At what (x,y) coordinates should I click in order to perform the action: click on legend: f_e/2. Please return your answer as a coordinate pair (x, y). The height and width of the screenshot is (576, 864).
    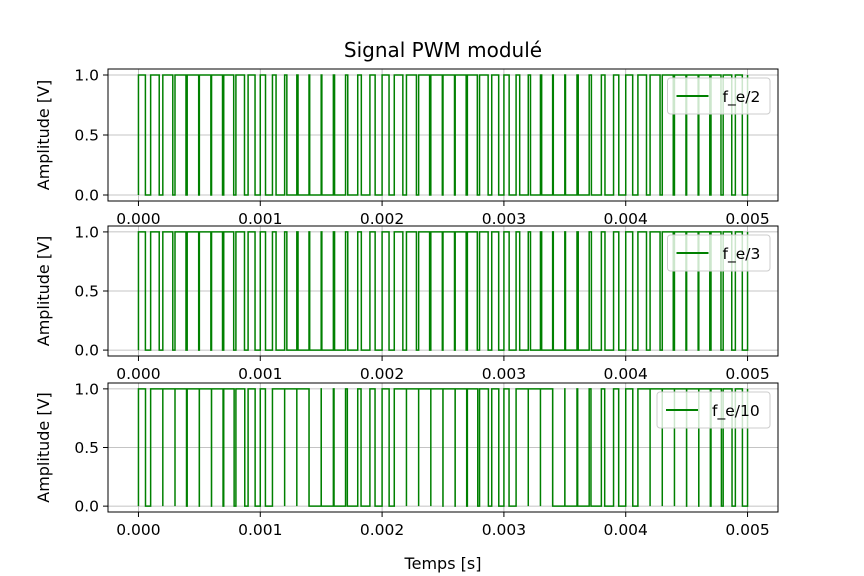
    Looking at the image, I should click on (719, 96).